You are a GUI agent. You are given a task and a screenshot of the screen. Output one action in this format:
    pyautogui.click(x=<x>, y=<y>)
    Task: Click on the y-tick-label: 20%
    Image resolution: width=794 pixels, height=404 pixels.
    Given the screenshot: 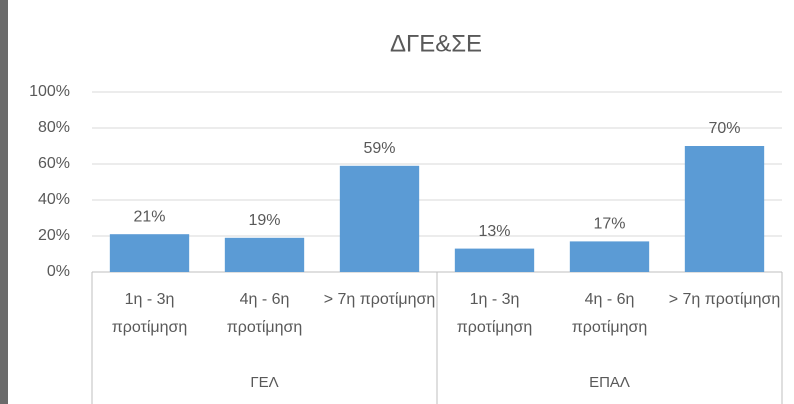 What is the action you would take?
    pyautogui.click(x=54, y=235)
    